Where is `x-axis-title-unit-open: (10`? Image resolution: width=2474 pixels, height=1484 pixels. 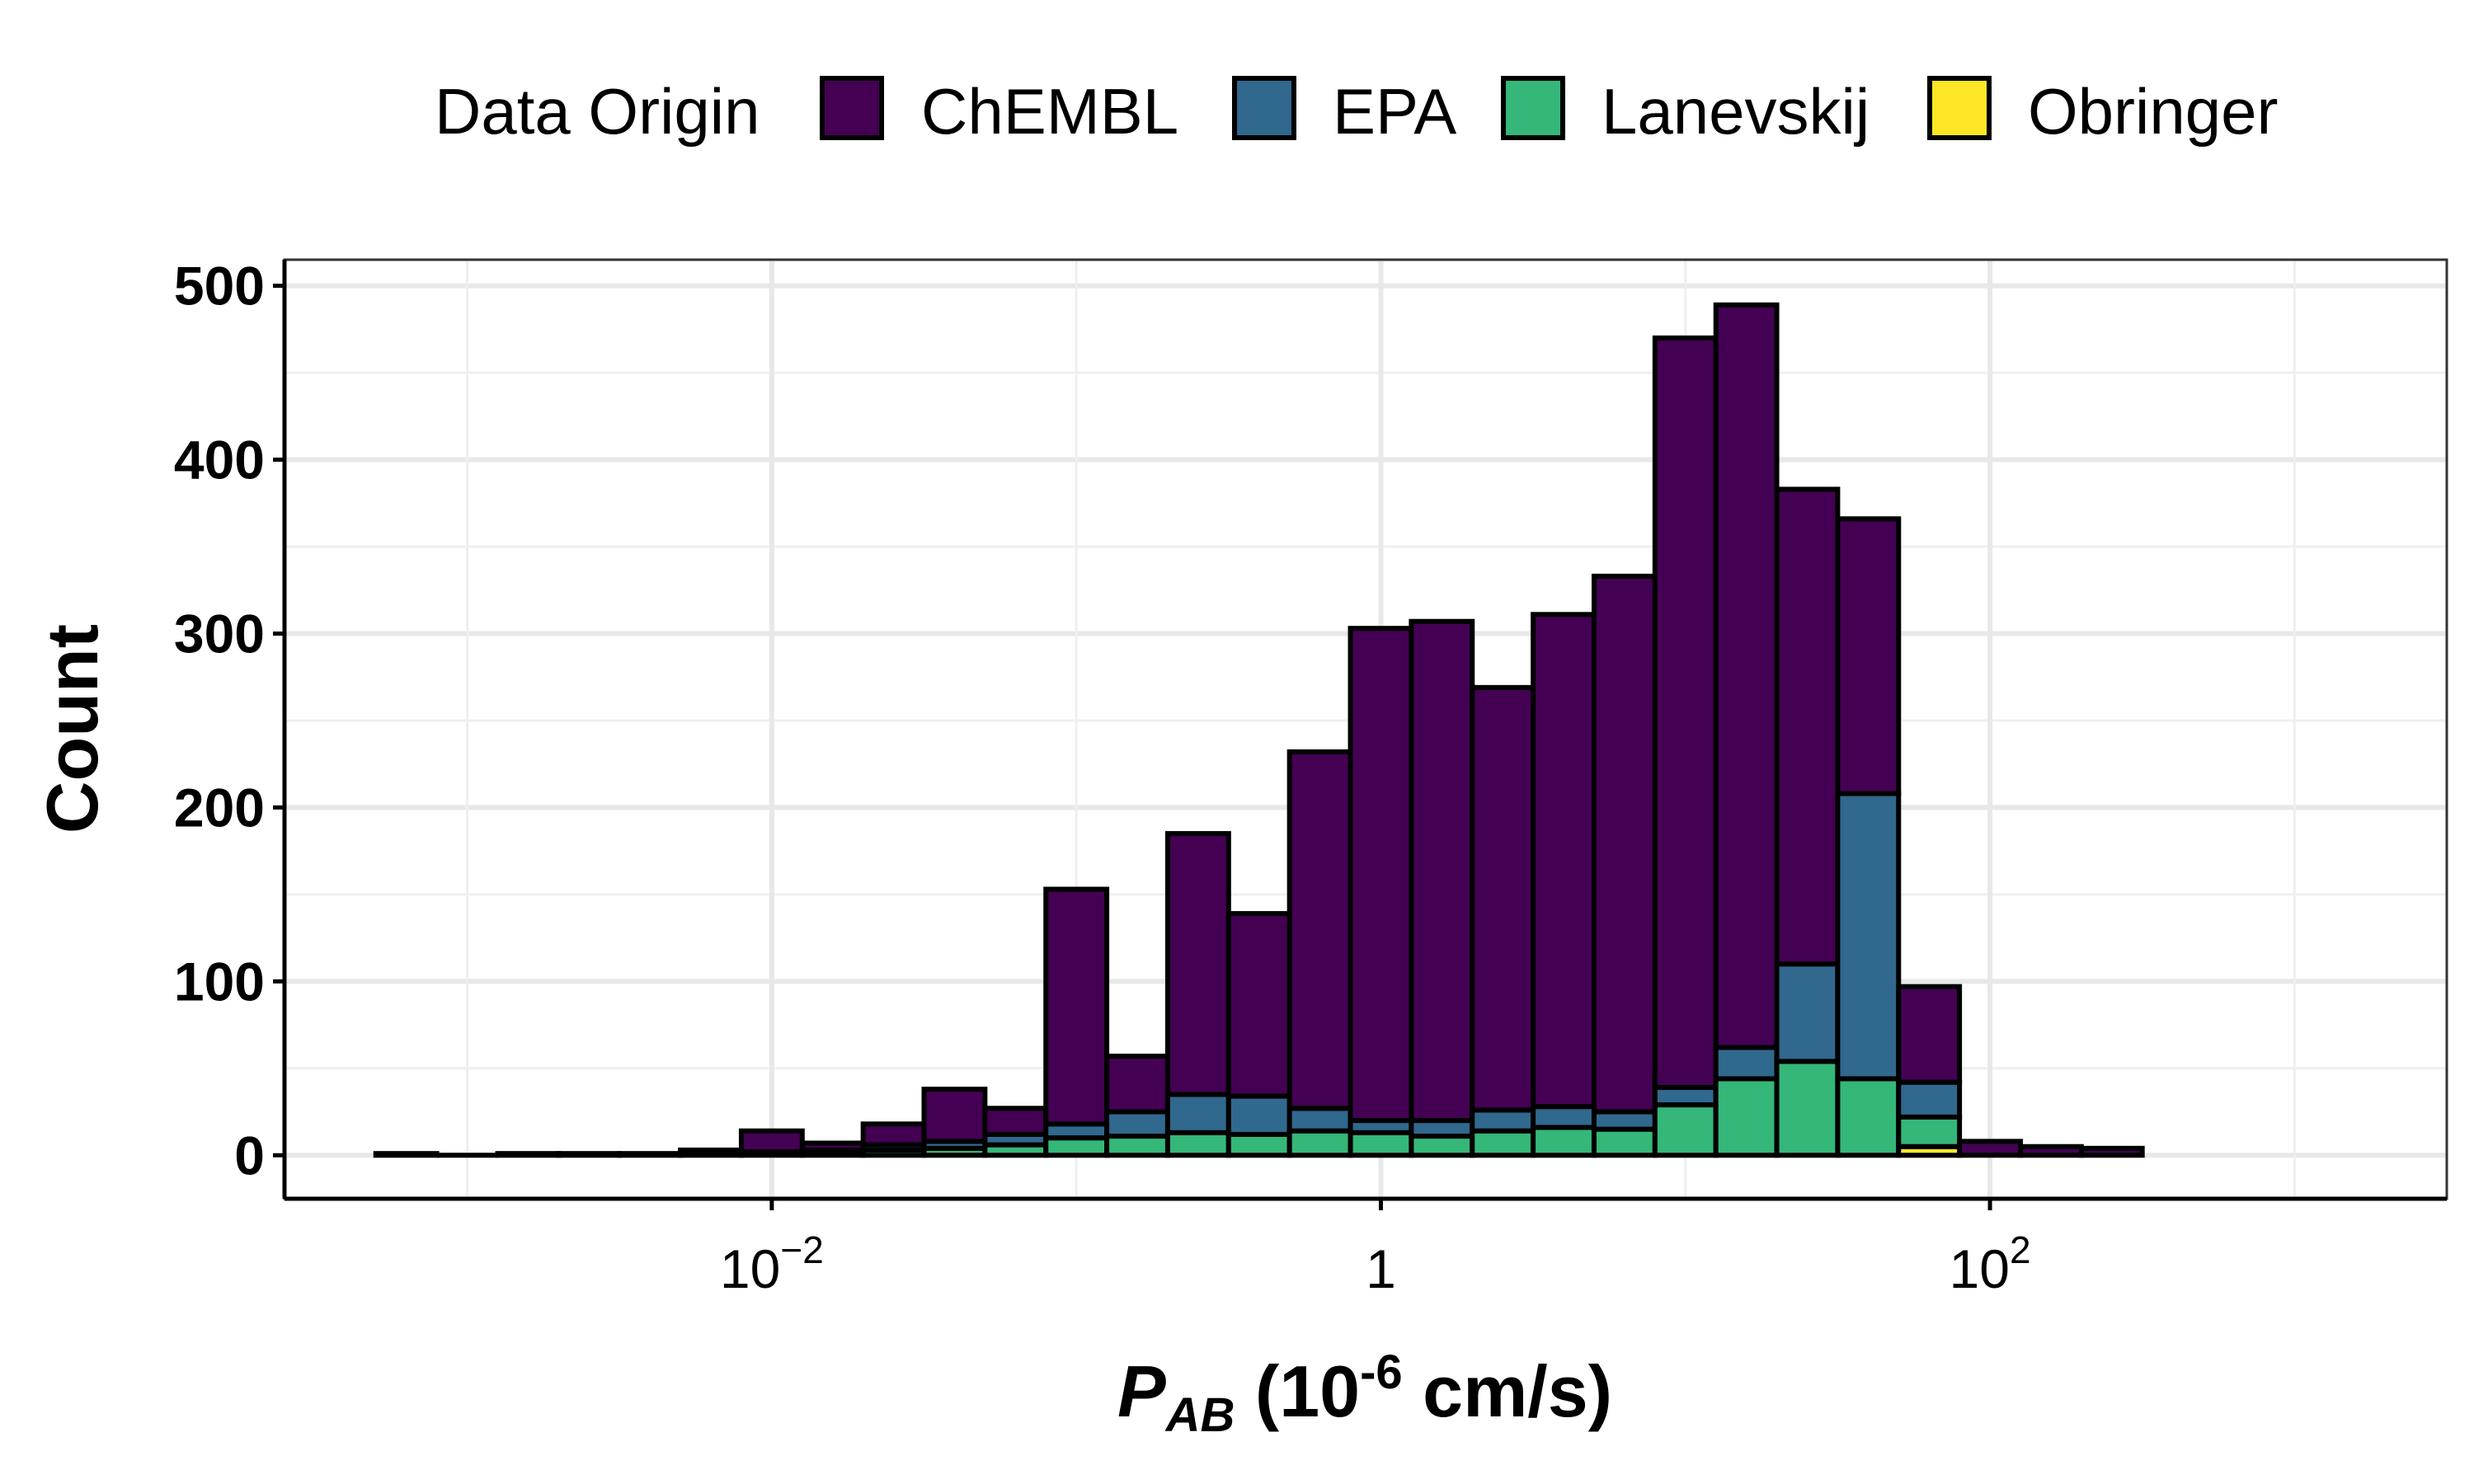 x-axis-title-unit-open: (10 is located at coordinates (1297, 1391).